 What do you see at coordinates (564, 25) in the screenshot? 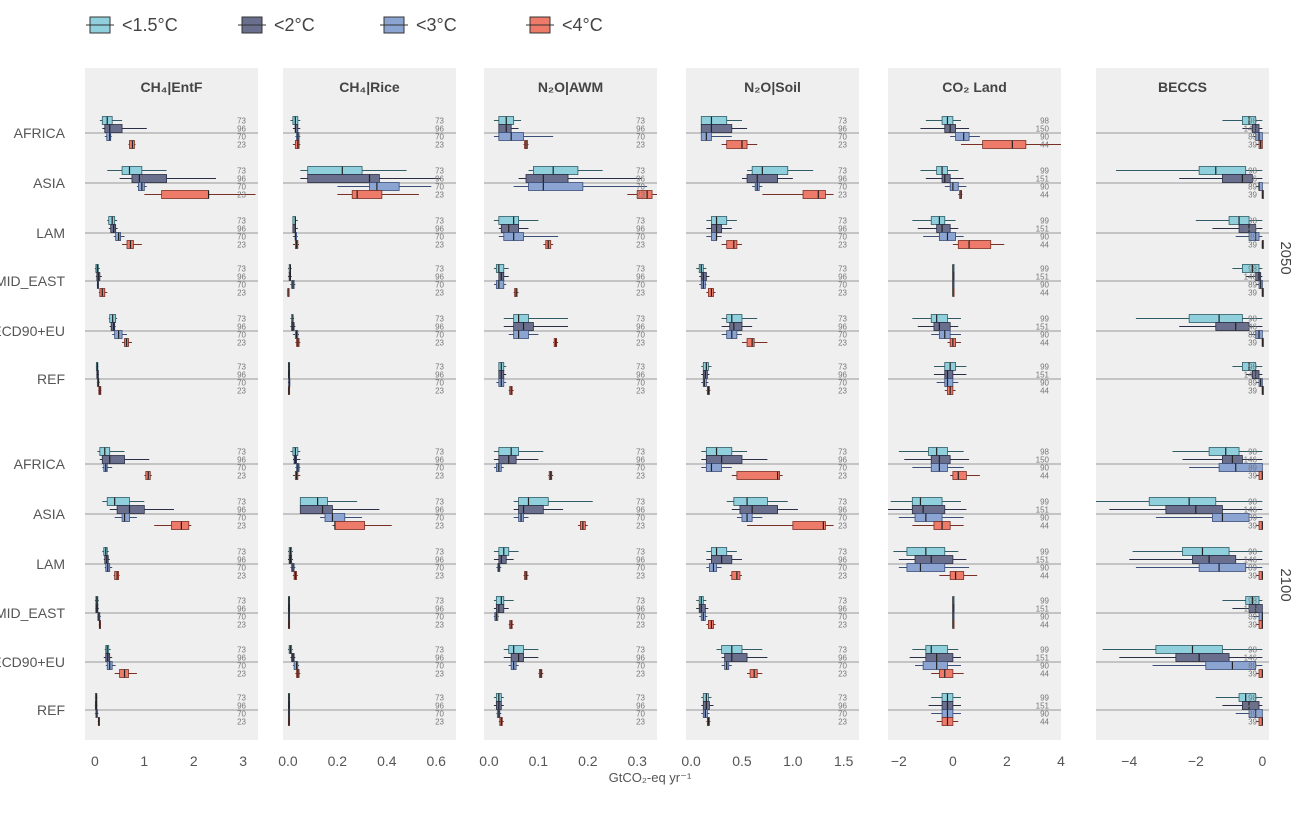
I see `legend-item: <4°C` at bounding box center [564, 25].